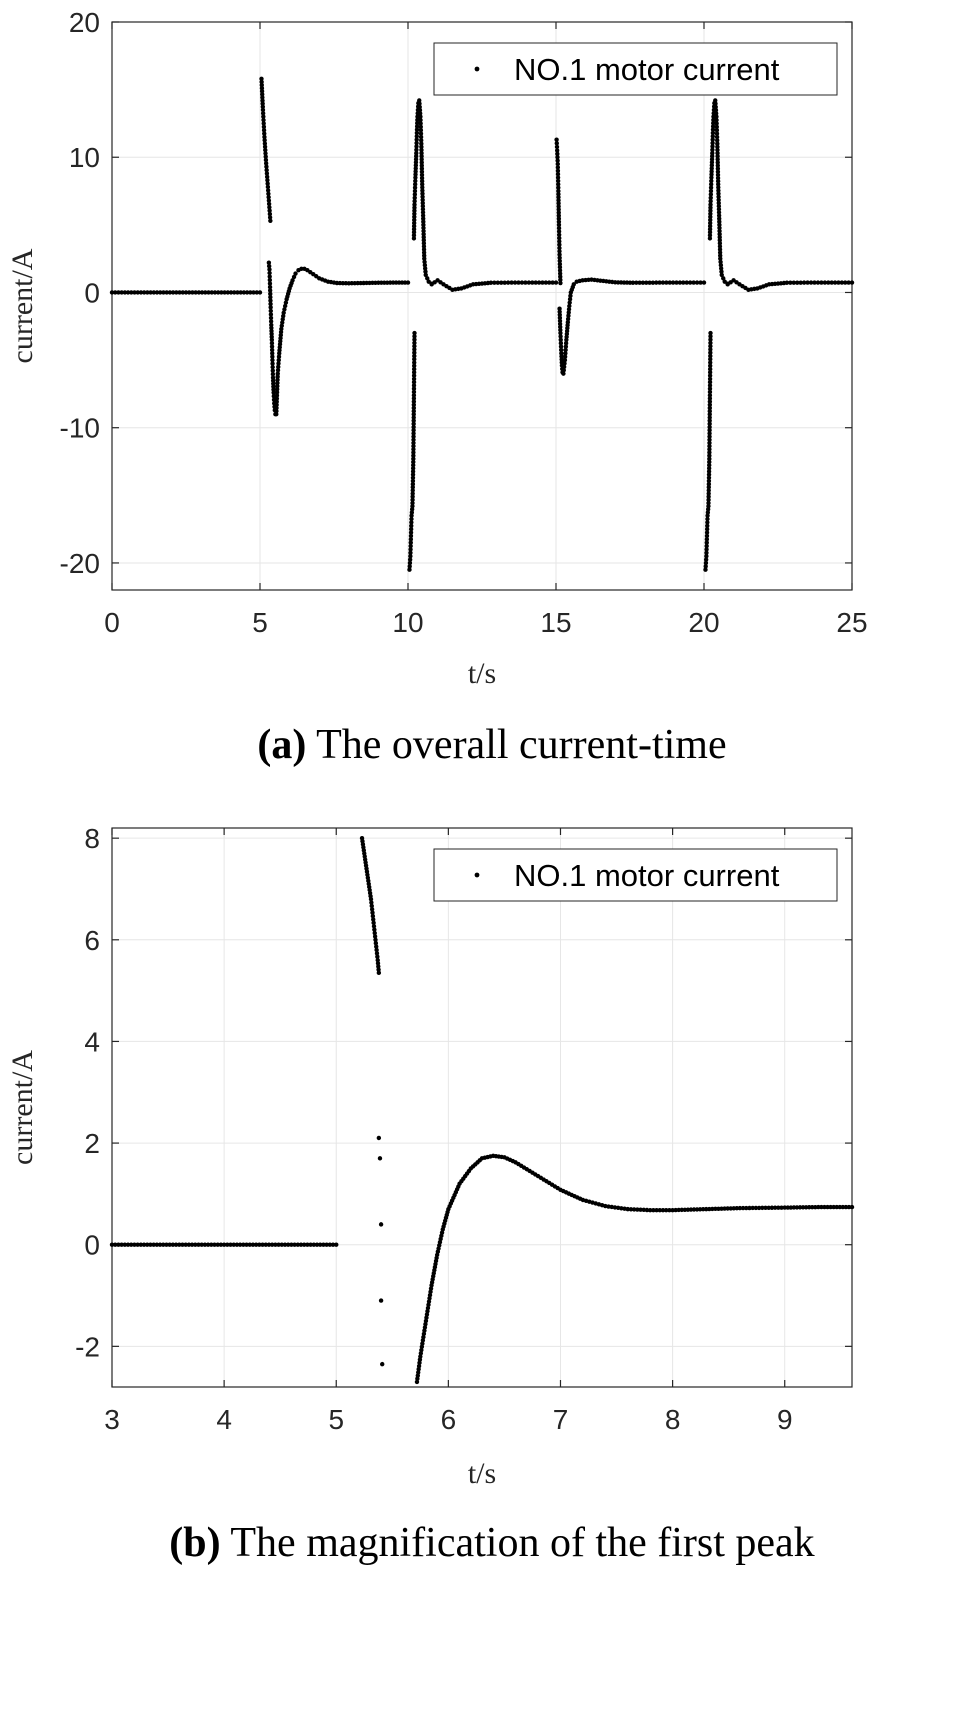 The image size is (964, 1719). I want to click on x-axis-label: t/s, so click(482, 673).